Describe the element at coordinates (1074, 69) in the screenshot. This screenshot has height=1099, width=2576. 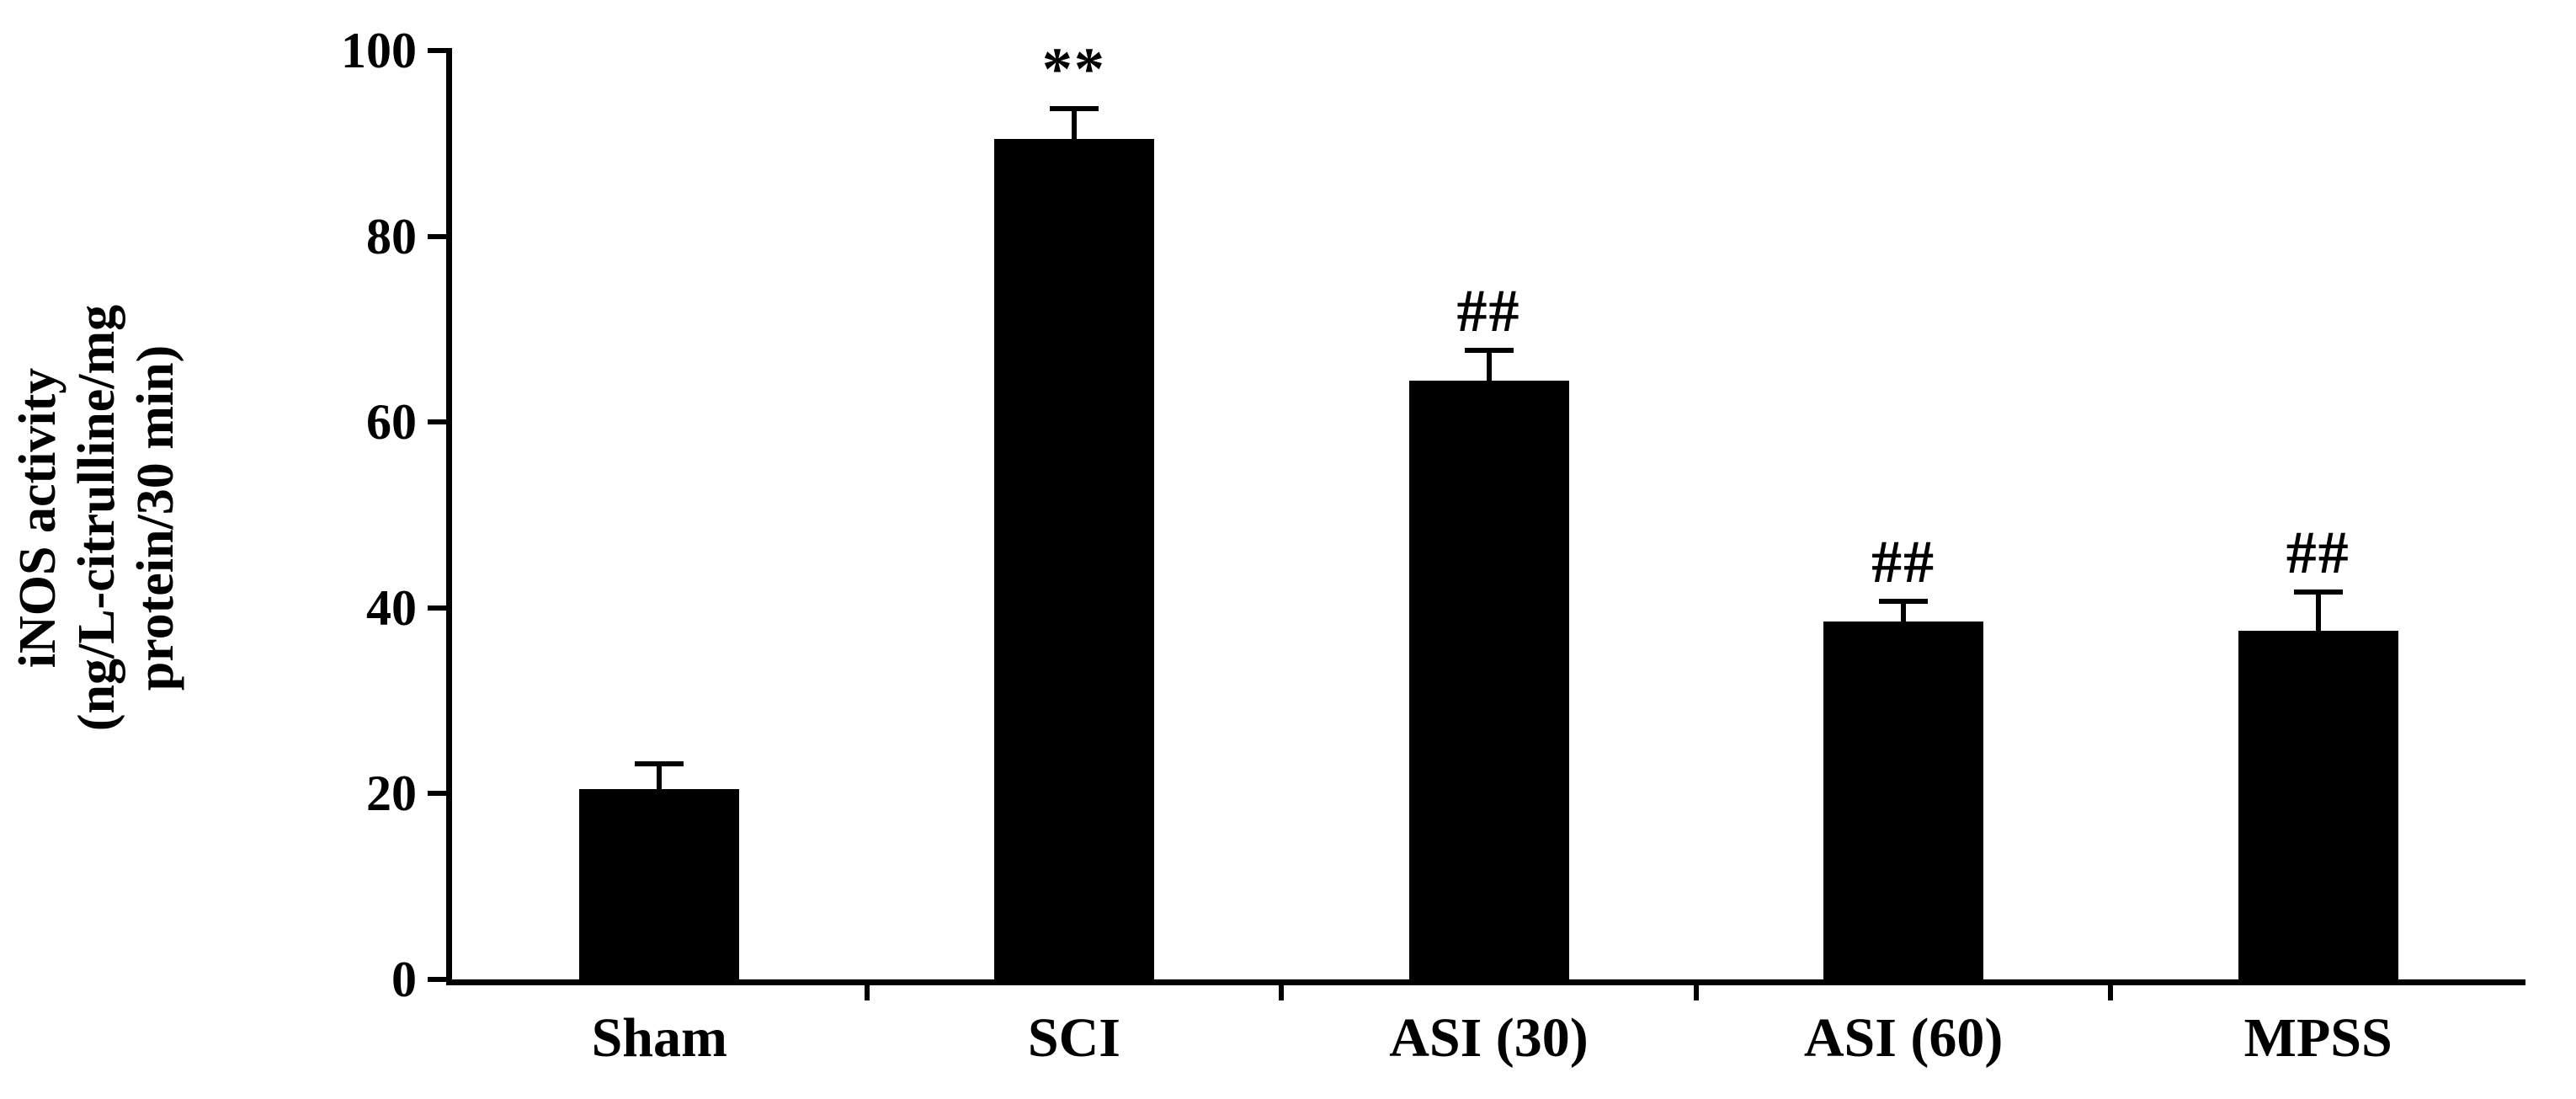
I see `significance-annotation: **` at that location.